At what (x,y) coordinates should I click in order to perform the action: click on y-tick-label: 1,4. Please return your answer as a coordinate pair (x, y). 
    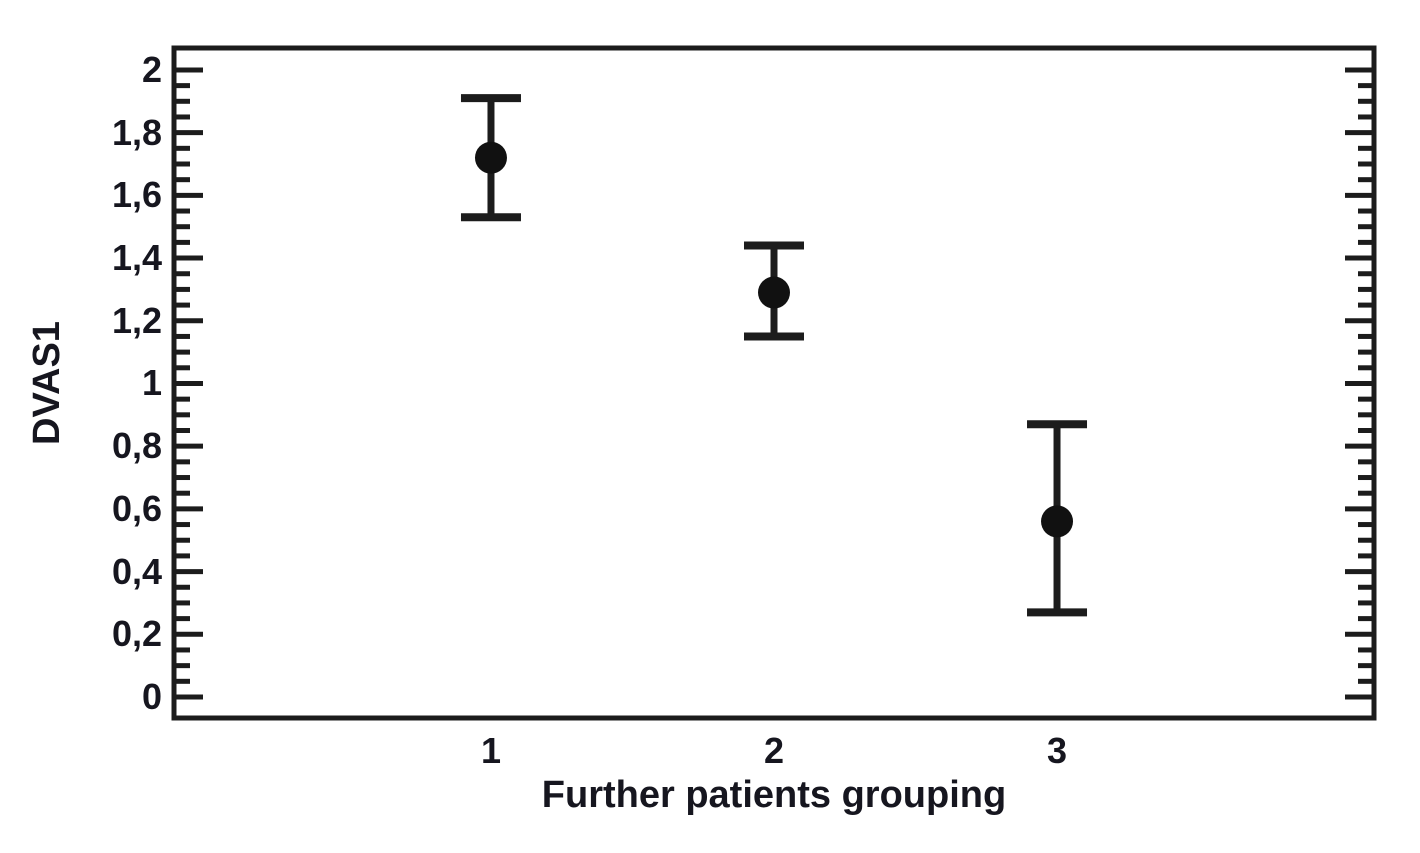
    Looking at the image, I should click on (136, 258).